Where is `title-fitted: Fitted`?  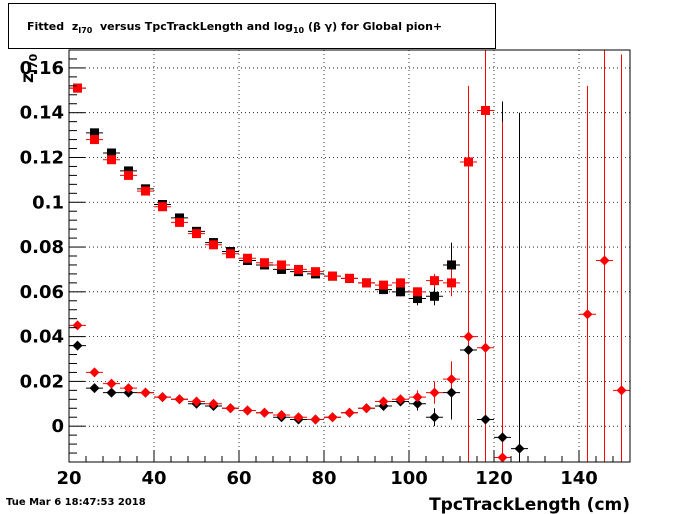 title-fitted: Fitted is located at coordinates (46, 26).